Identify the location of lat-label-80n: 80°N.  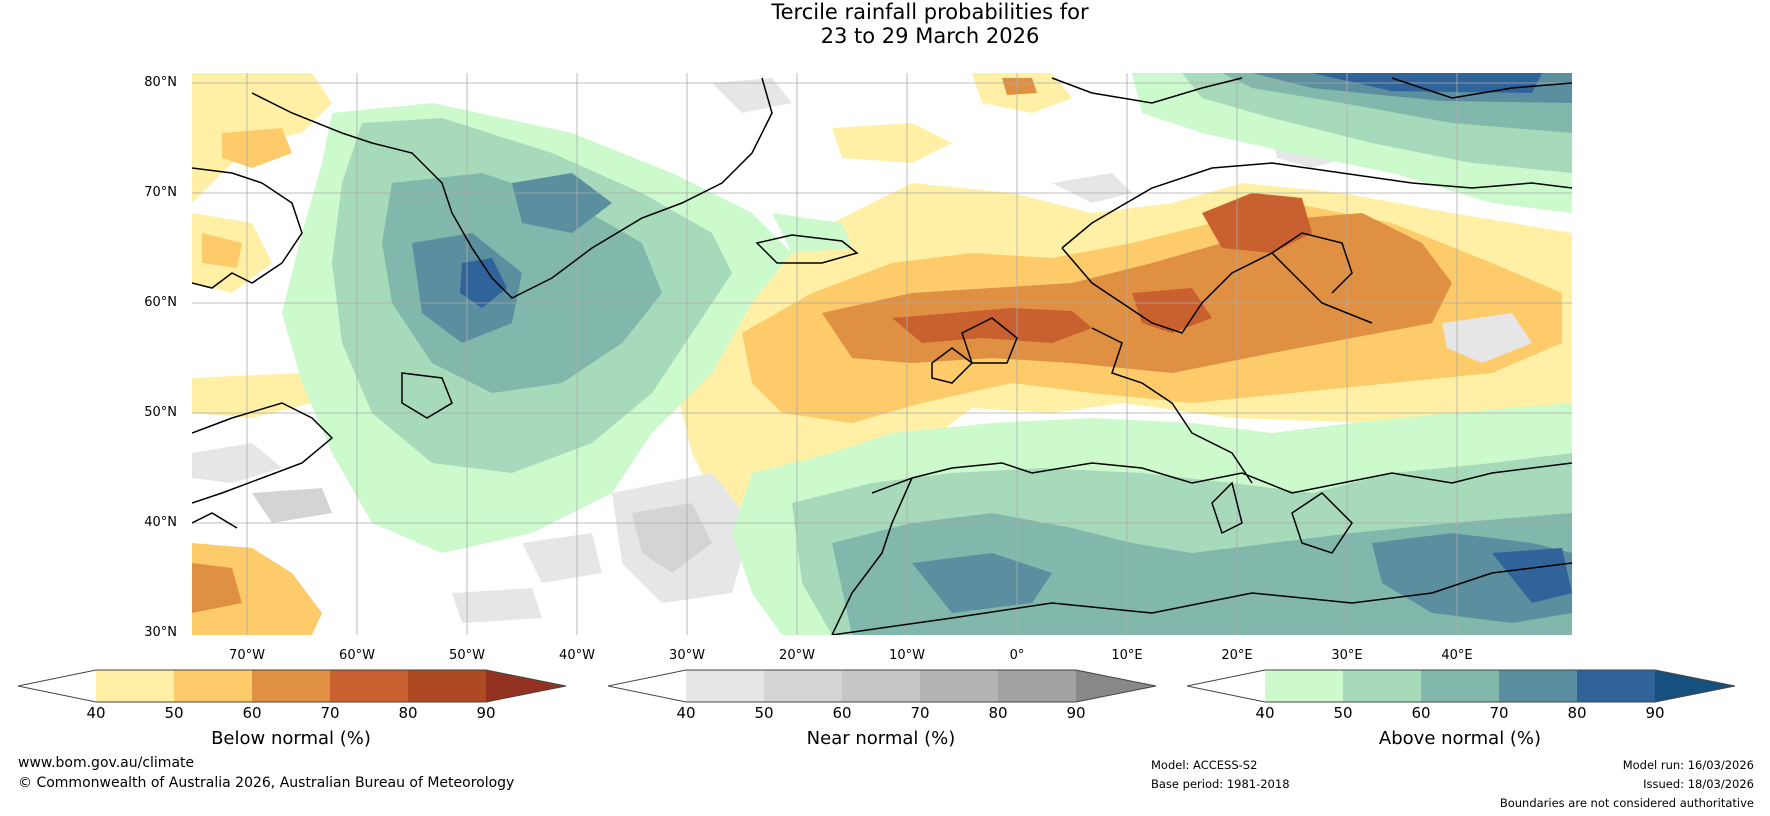
(160, 82).